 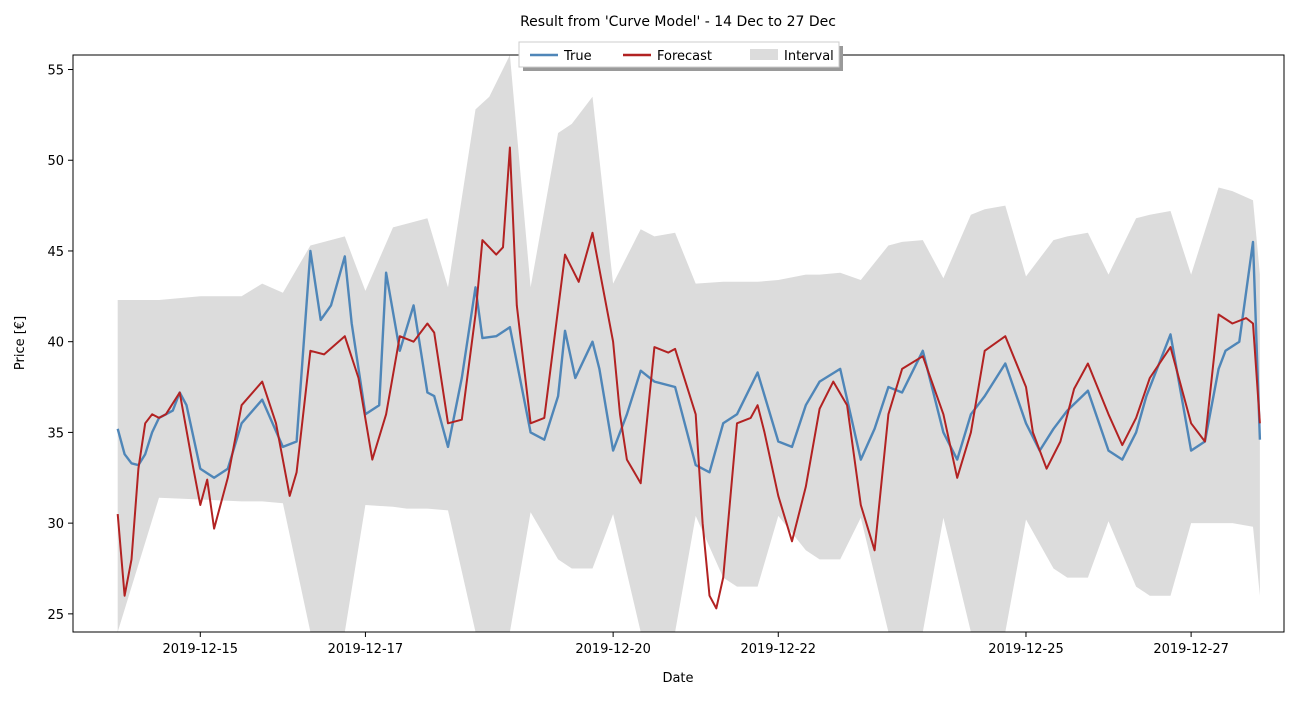 I want to click on y-tick-label: 45, so click(x=55, y=252).